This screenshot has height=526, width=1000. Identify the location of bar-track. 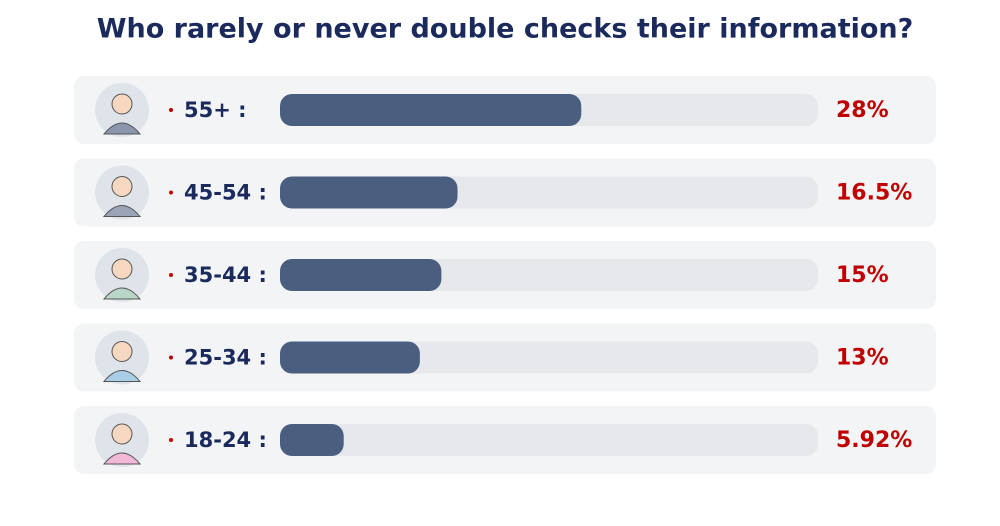
(549, 440).